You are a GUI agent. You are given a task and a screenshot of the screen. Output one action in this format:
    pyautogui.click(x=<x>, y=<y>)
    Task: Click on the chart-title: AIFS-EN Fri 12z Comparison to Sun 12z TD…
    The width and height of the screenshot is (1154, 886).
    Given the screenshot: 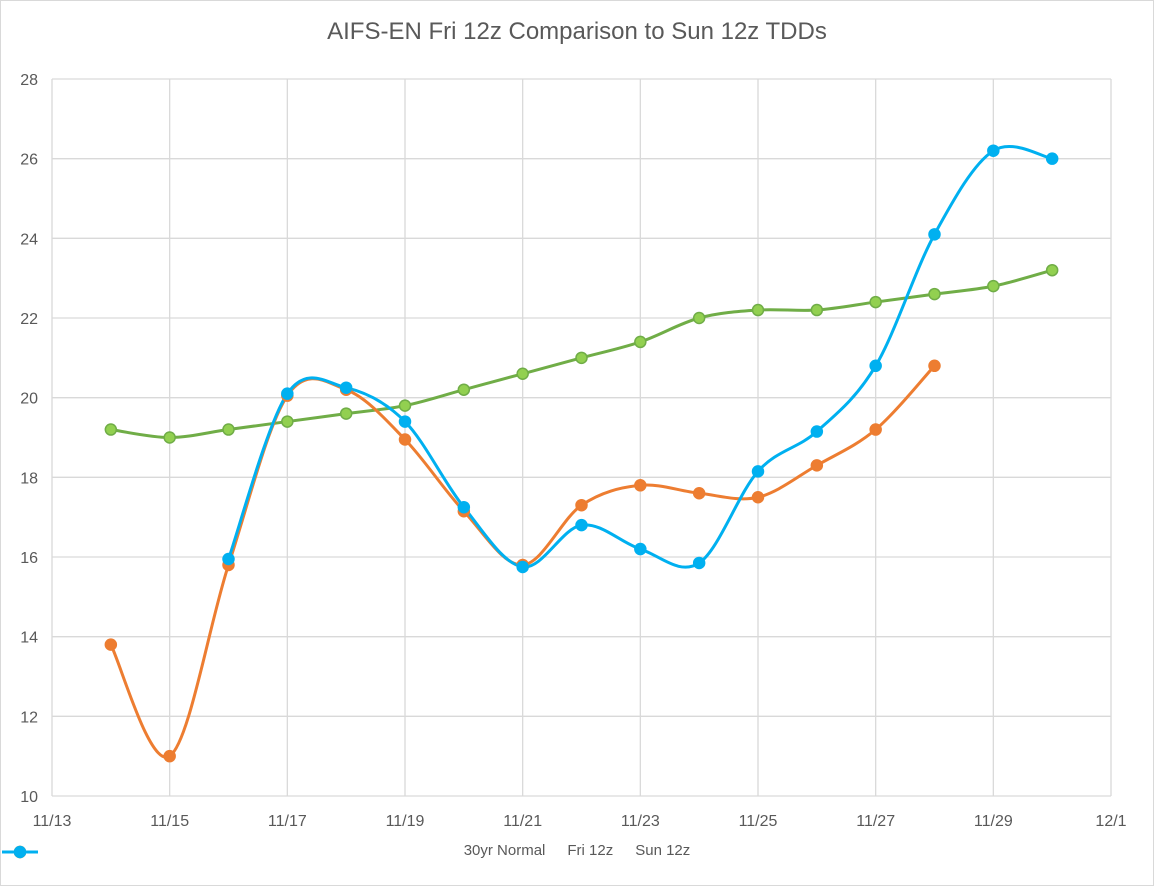 What is the action you would take?
    pyautogui.click(x=577, y=31)
    